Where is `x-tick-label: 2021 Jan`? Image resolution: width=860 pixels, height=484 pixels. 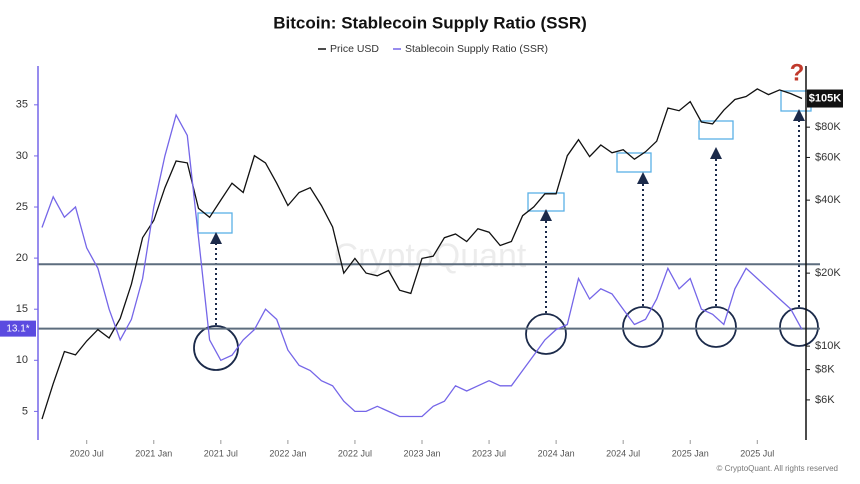
x-tick-label: 2021 Jan is located at coordinates (153, 453).